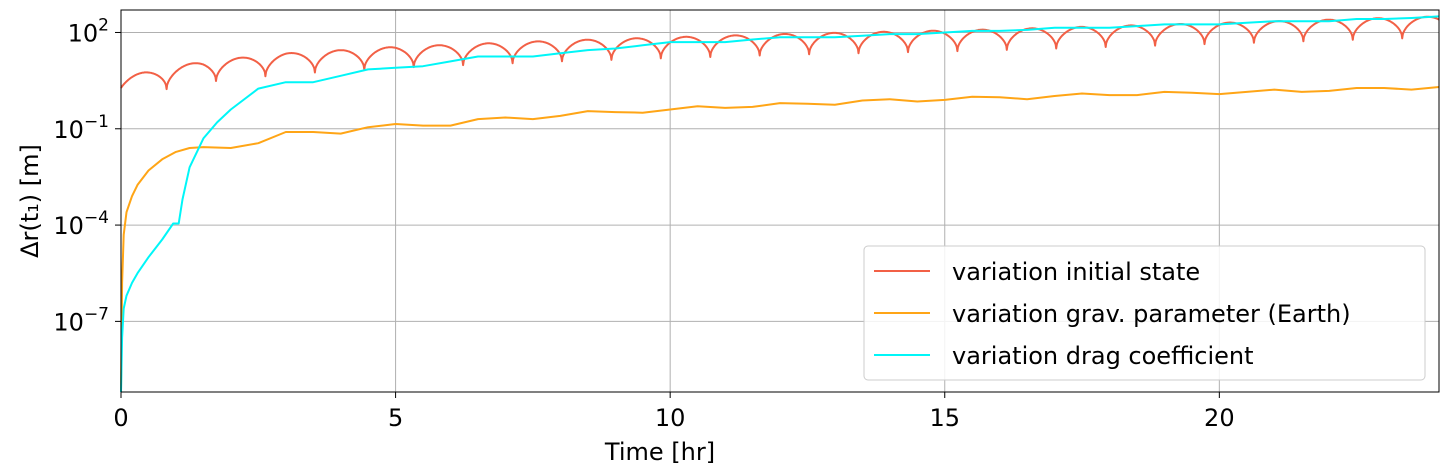 Image resolution: width=1448 pixels, height=476 pixels. I want to click on x-axis-label: Time [hr], so click(659, 452).